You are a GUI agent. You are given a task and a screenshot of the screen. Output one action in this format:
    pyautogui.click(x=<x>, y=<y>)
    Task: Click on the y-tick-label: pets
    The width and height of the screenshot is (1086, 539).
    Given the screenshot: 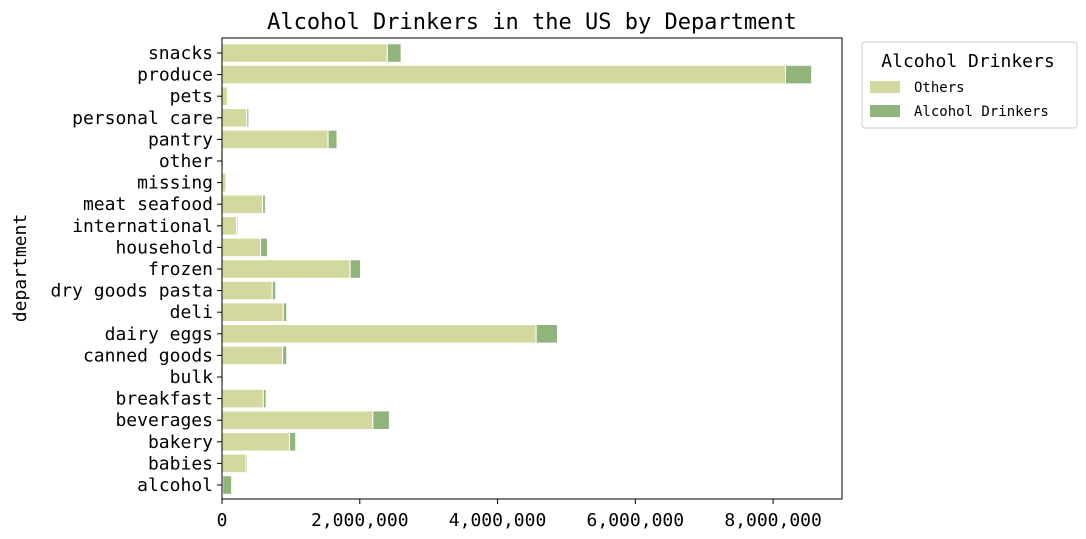 What is the action you would take?
    pyautogui.click(x=191, y=96)
    